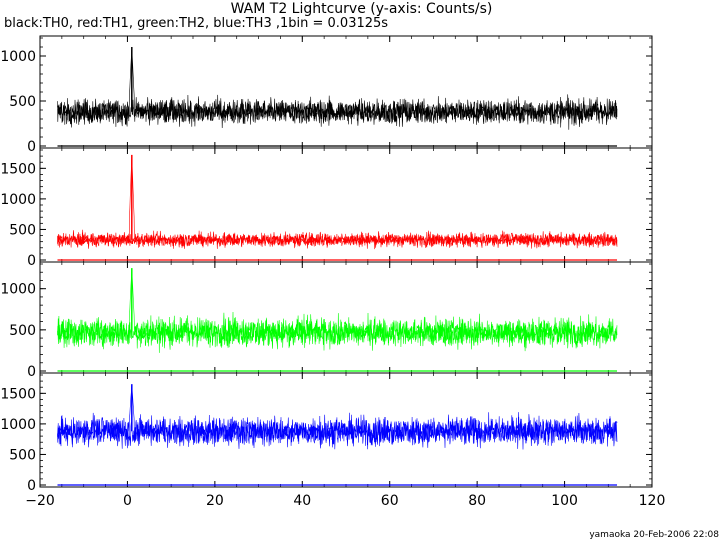  I want to click on y-tick-label-TH3: 0, so click(31, 486).